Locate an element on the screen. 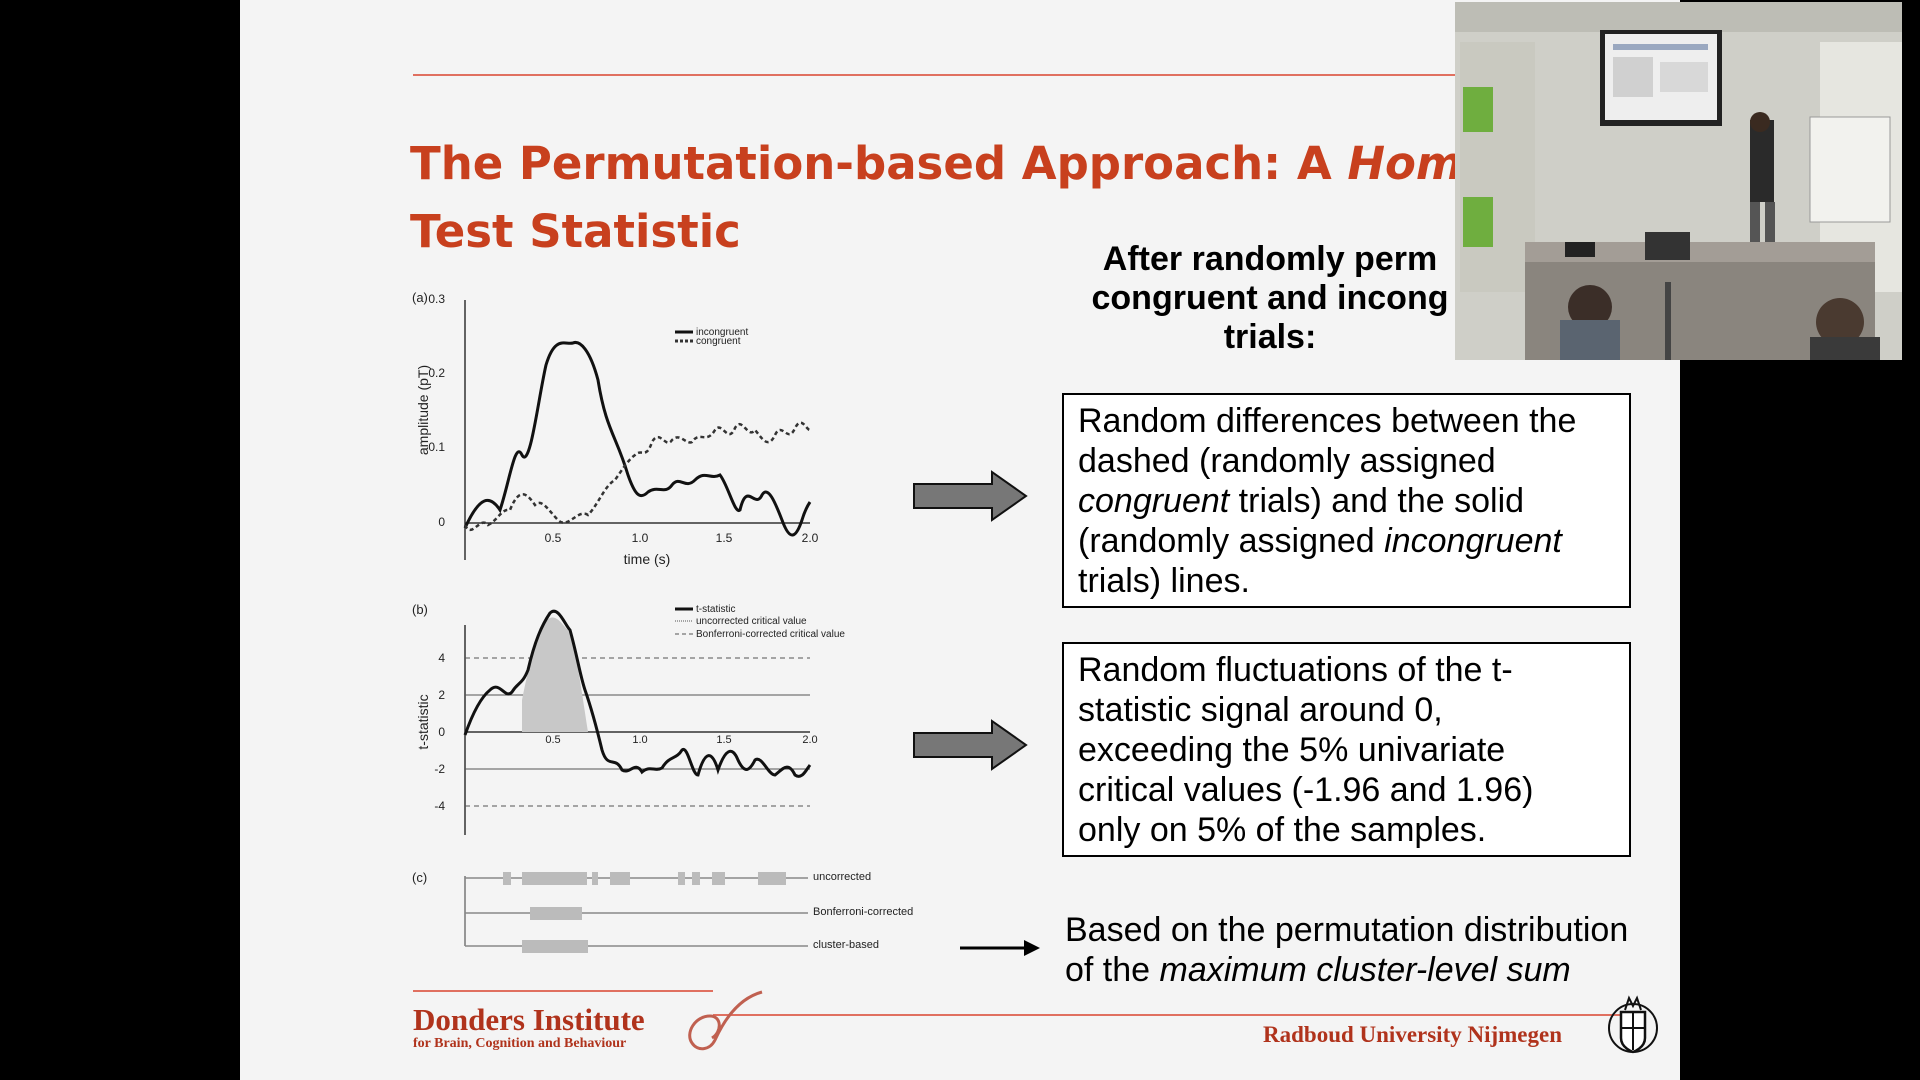 The image size is (1920, 1080). panel-b-ytick: -4 is located at coordinates (439, 806).